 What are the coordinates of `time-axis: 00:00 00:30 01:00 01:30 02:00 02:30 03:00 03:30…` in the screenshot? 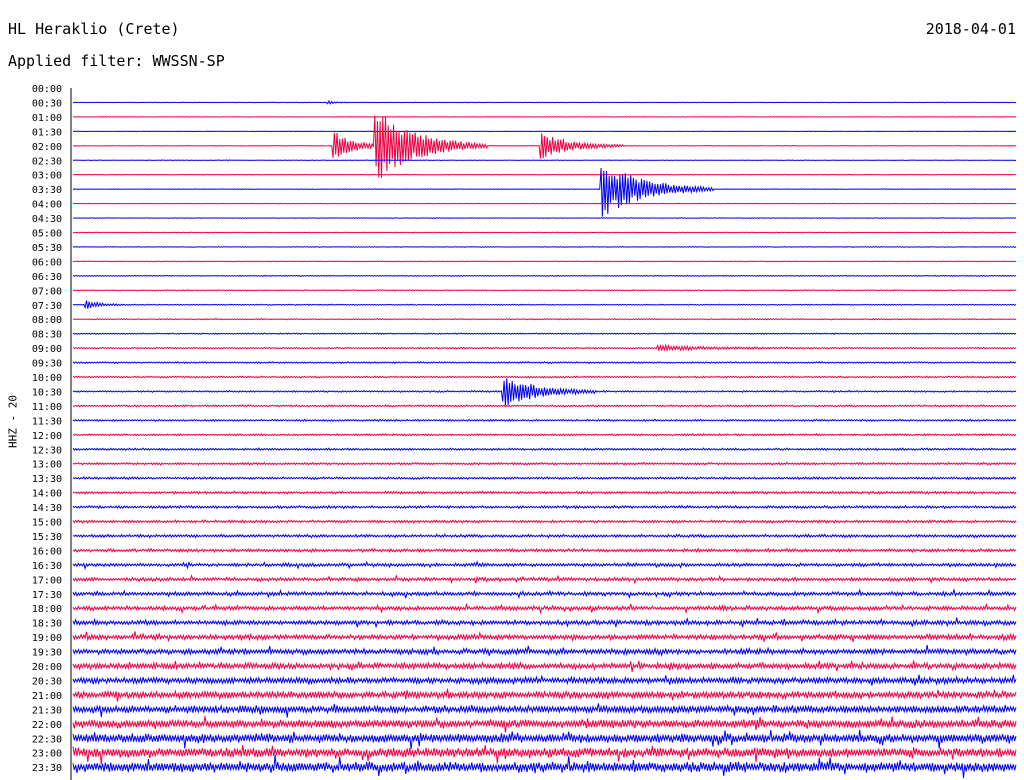 It's located at (47, 429).